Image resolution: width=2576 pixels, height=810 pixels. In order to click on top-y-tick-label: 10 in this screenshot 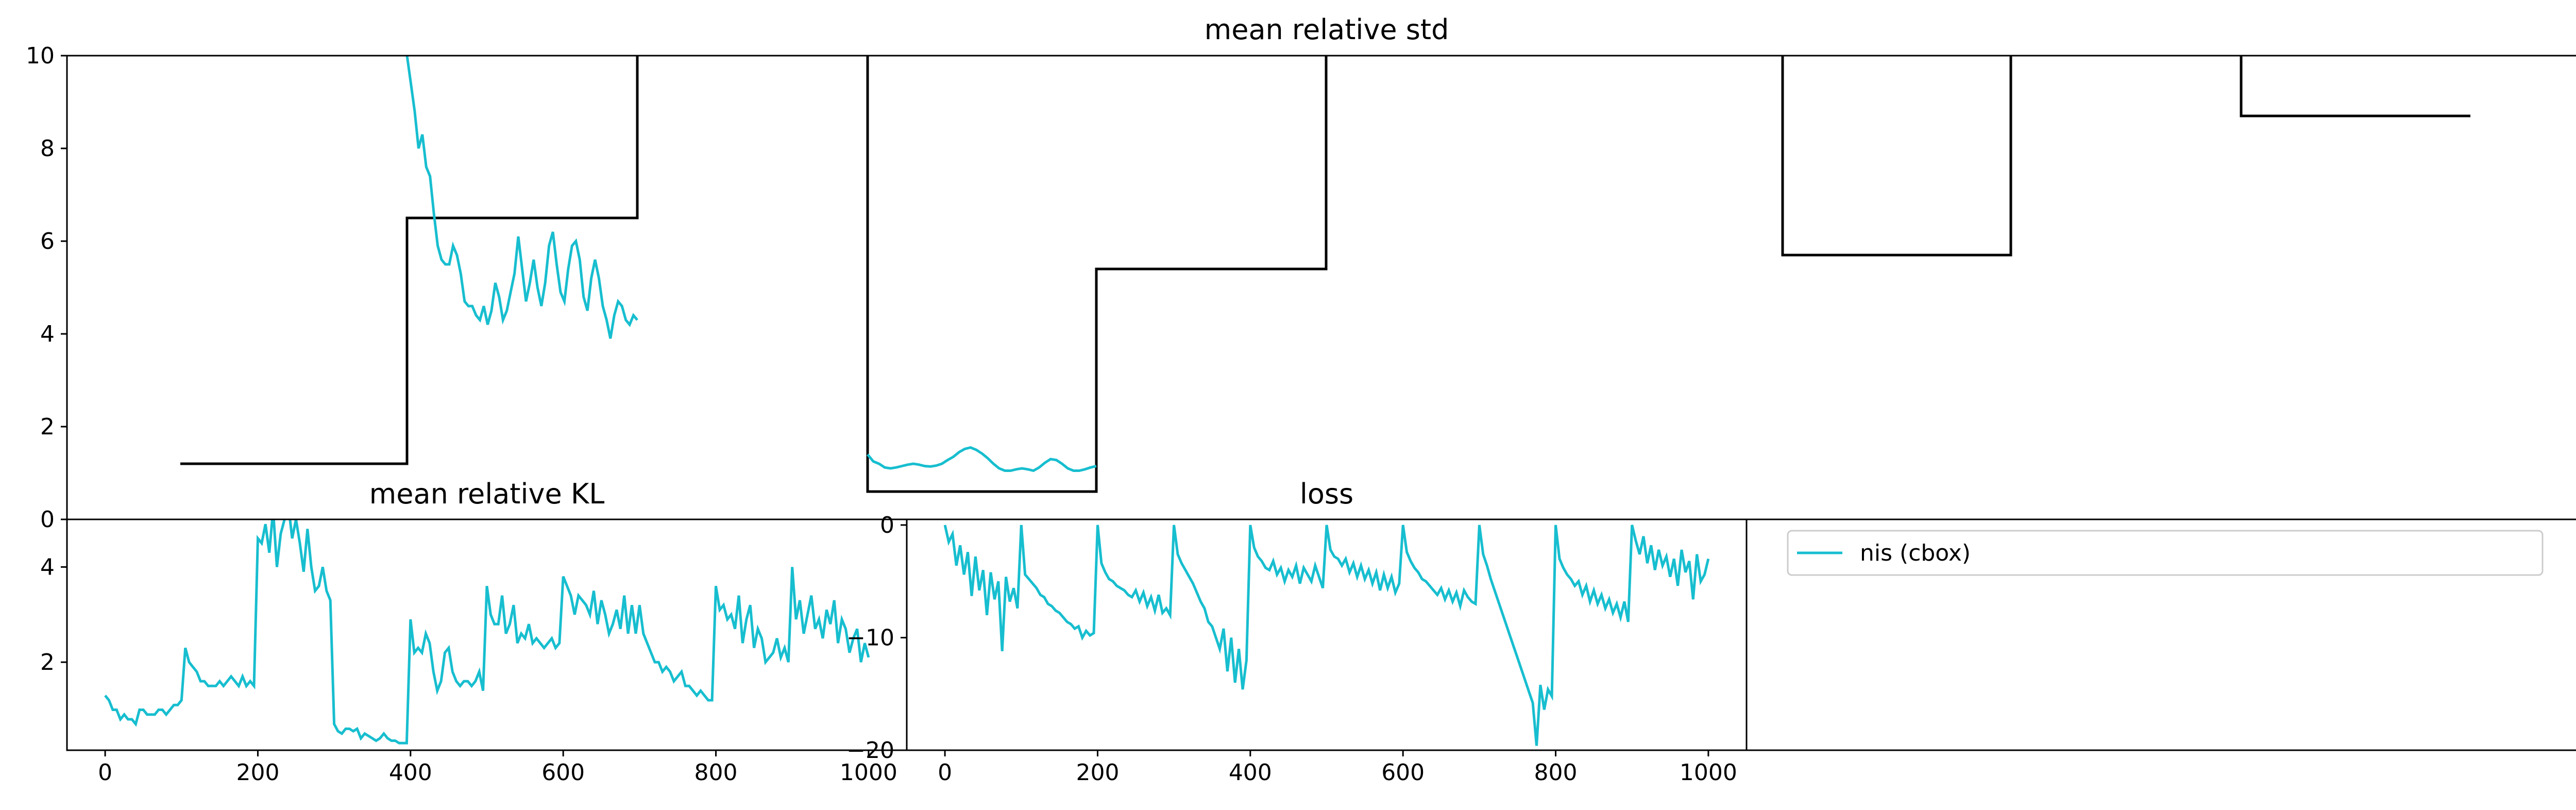, I will do `click(40, 56)`.